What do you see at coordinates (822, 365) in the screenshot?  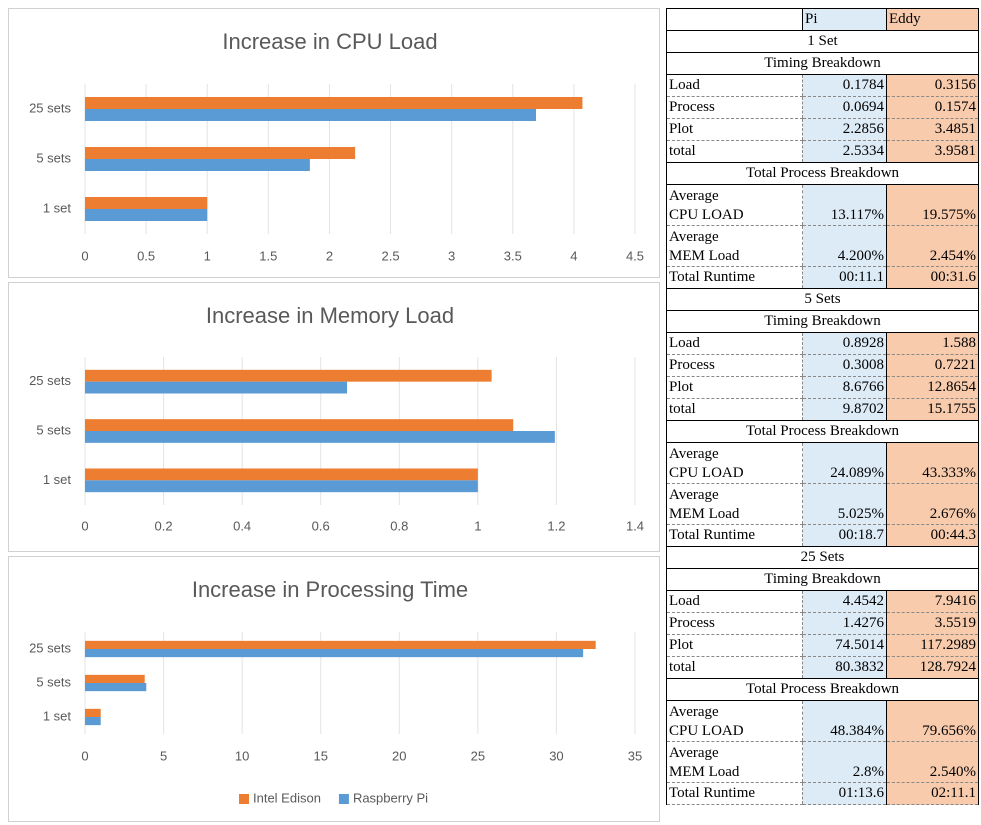 I see `data-row: Process 0.3008 0.7221` at bounding box center [822, 365].